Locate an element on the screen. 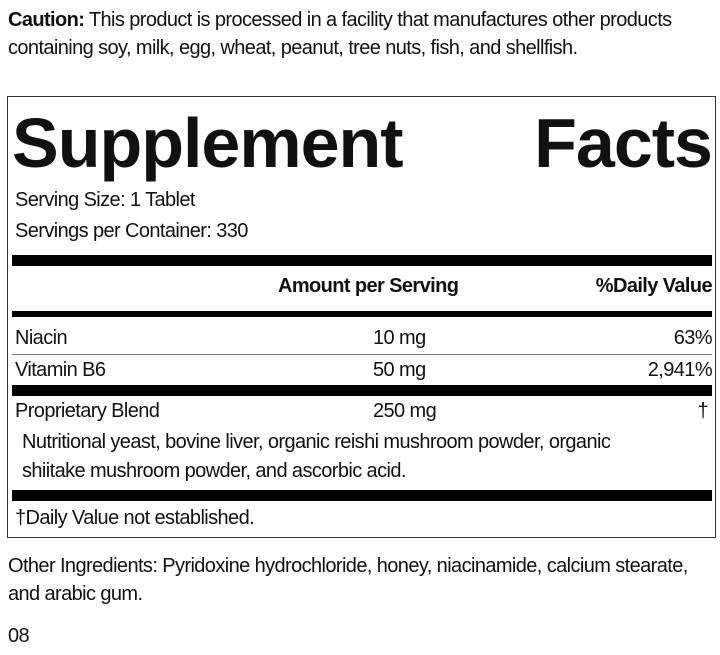 The height and width of the screenshot is (655, 720). serving-size: Serving Size: 1 Tablet is located at coordinates (105, 200).